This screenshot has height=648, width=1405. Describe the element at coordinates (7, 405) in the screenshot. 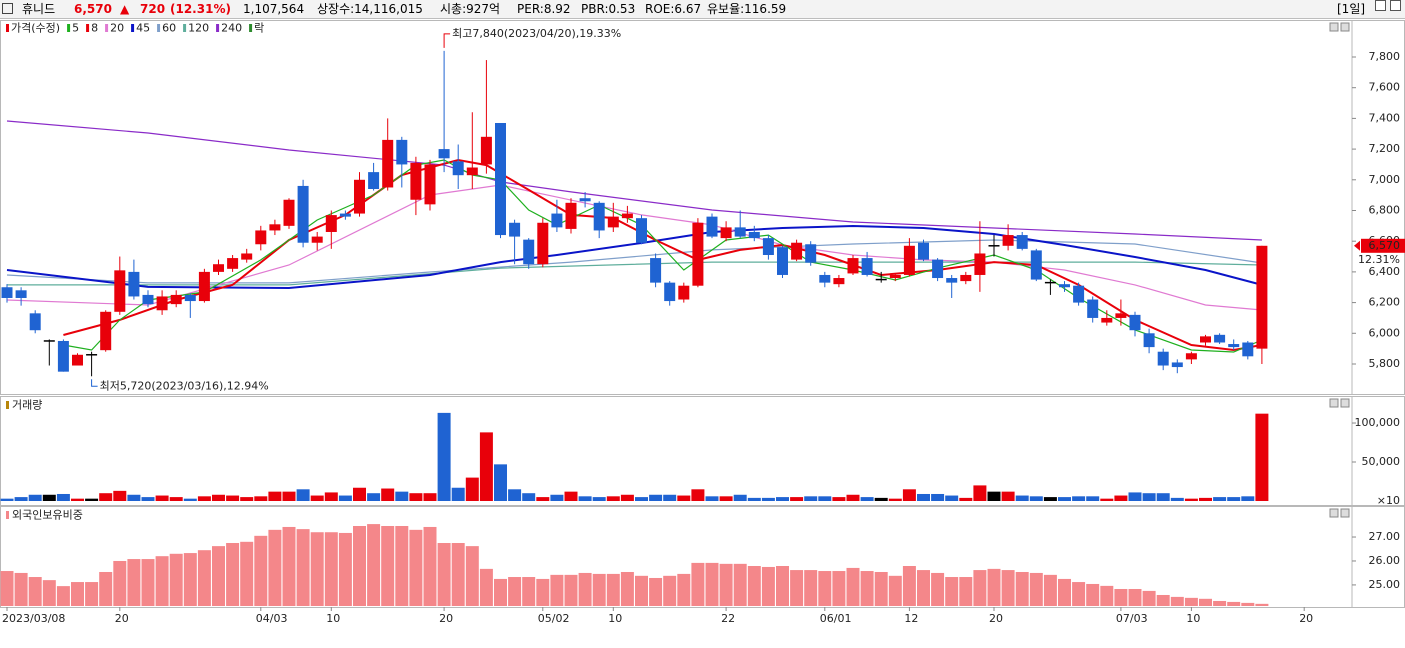

I see `title-marker` at that location.